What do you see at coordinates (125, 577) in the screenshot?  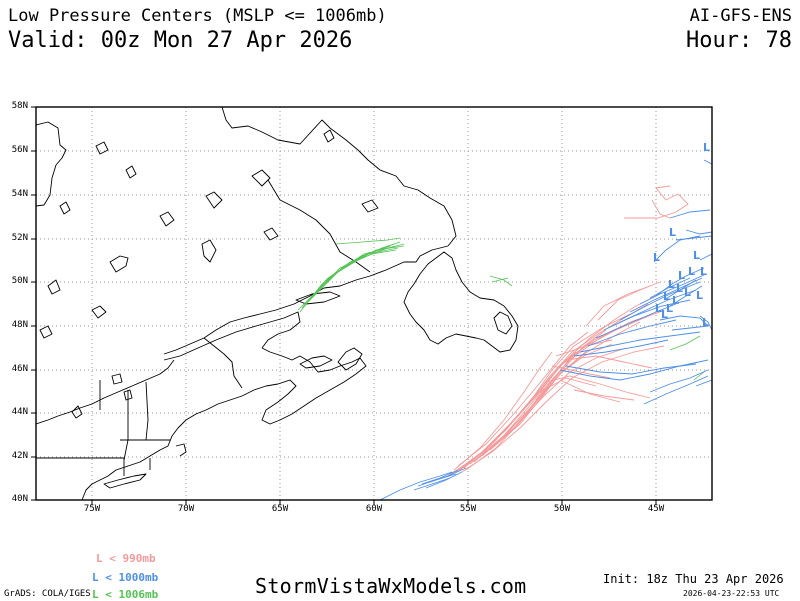 I see `legend-item-1000mb: L < 1000mb` at bounding box center [125, 577].